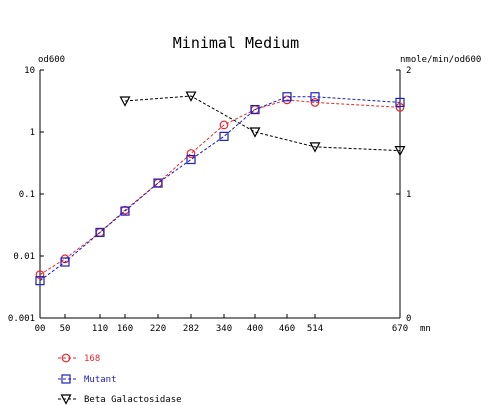 Image resolution: width=490 pixels, height=405 pixels. I want to click on y-right-tick-label: 0, so click(408, 319).